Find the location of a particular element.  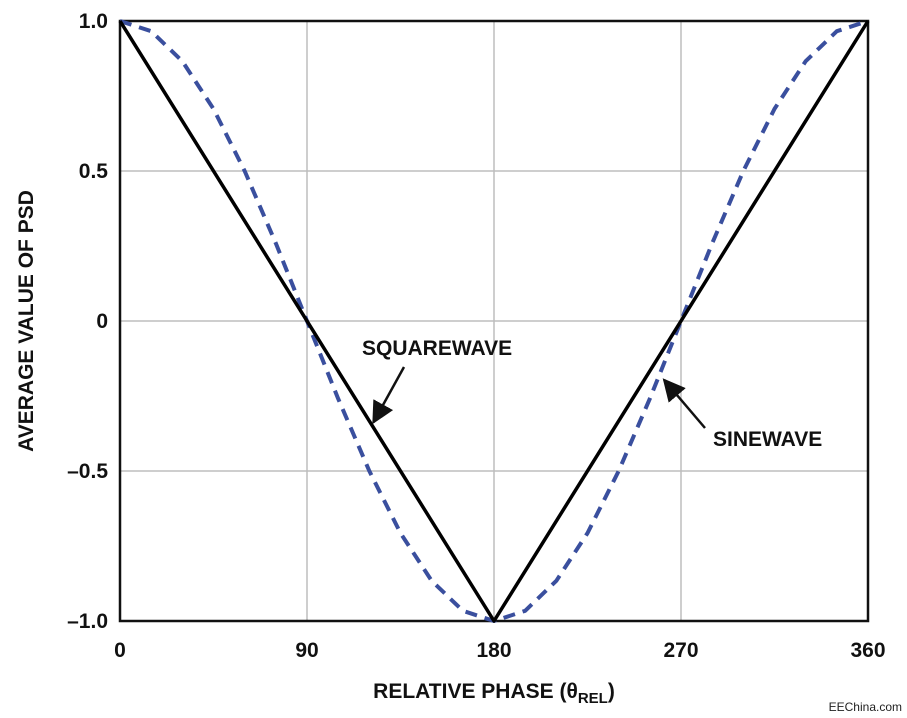

x-tick-label: 360 is located at coordinates (867, 650).